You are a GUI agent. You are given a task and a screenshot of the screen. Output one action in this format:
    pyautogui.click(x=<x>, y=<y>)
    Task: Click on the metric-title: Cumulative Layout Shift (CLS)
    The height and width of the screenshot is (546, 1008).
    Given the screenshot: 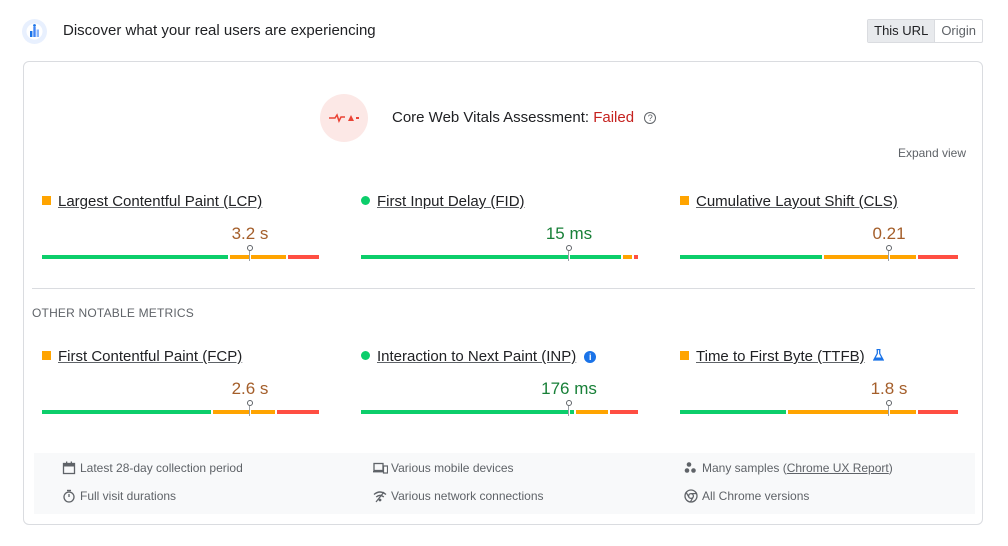 What is the action you would take?
    pyautogui.click(x=789, y=201)
    